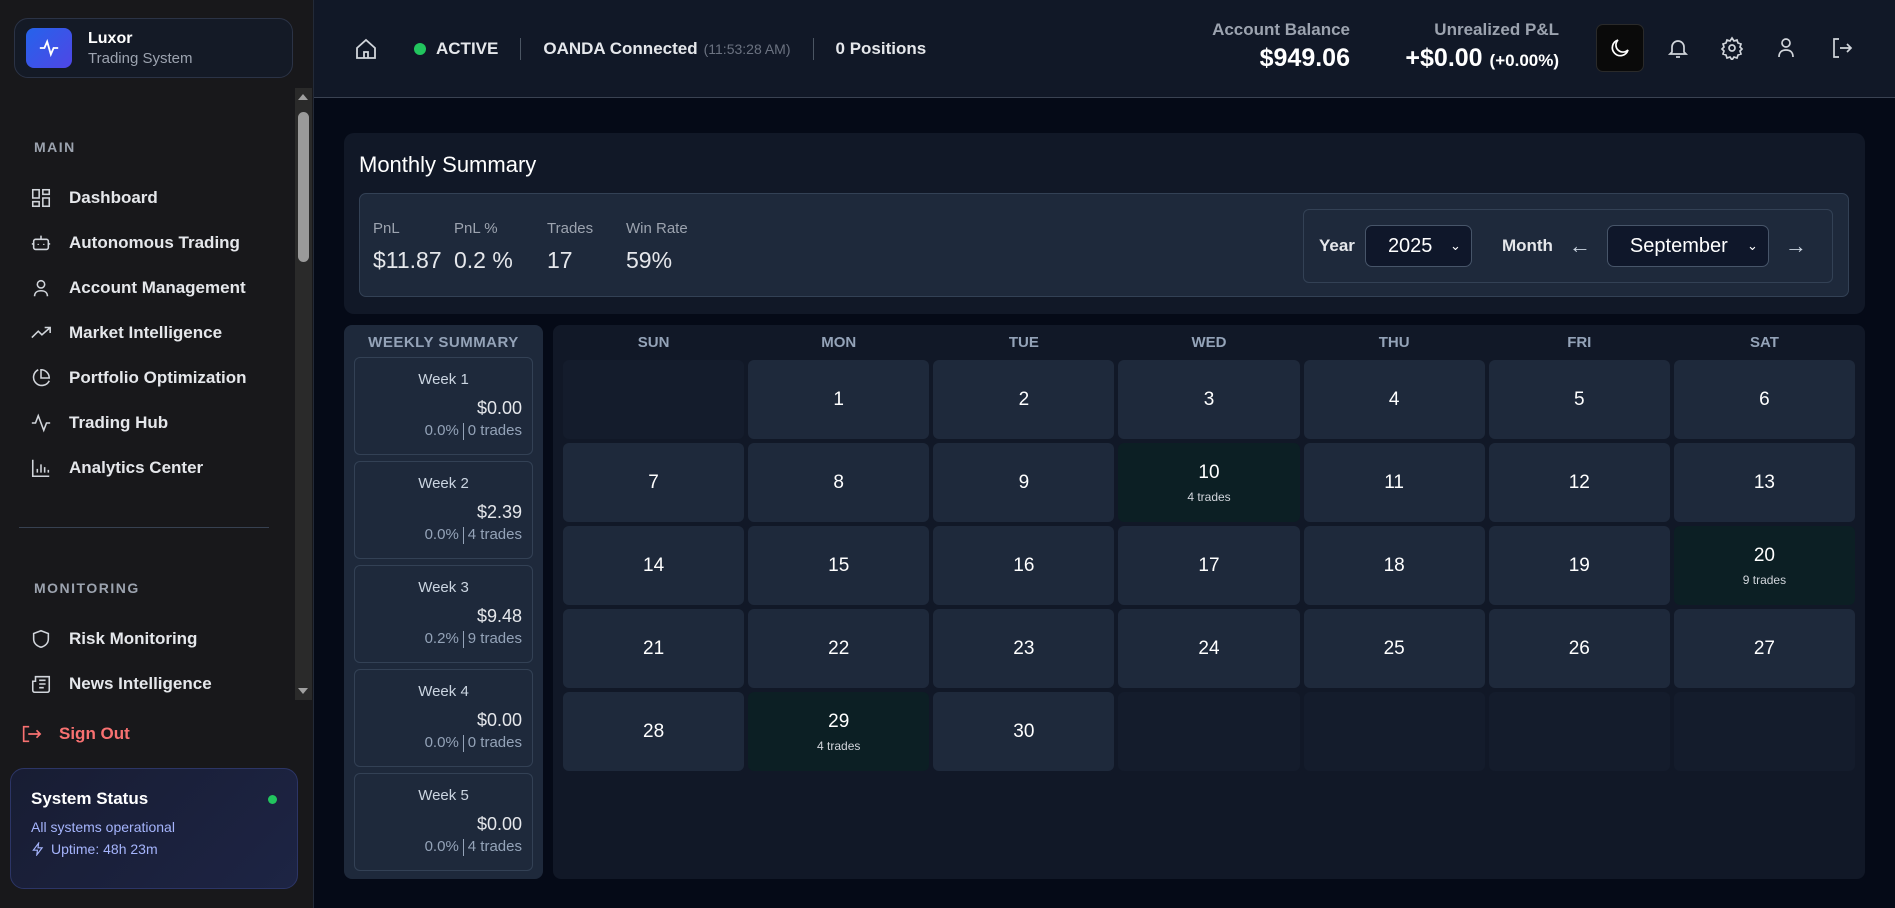 The height and width of the screenshot is (908, 1895). Describe the element at coordinates (443, 614) in the screenshot. I see `week-card: Week 3 $9.48 0.2% 9 trades` at that location.